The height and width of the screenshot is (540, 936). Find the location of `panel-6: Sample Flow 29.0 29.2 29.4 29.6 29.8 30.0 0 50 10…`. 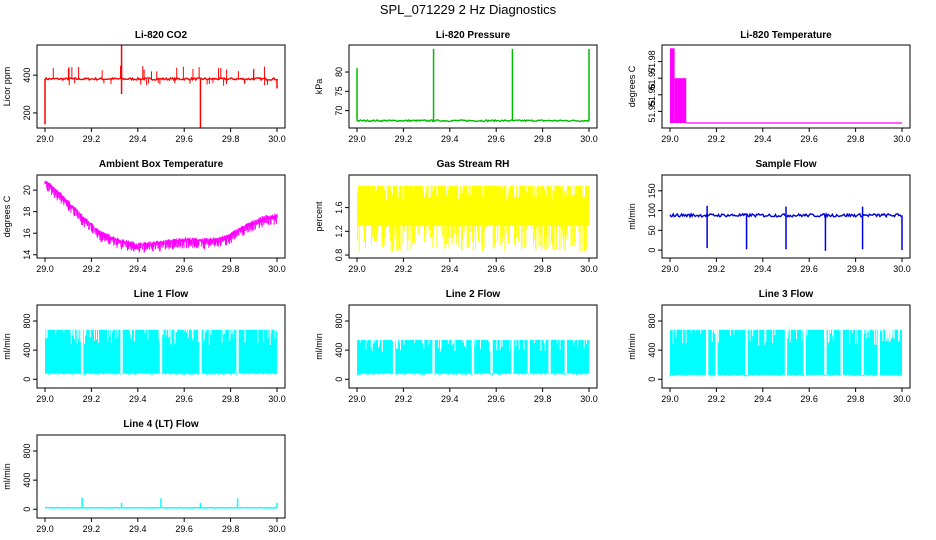

panel-6: Sample Flow 29.0 29.2 29.4 29.6 29.8 30.0 0 50 10… is located at coordinates (769, 216).